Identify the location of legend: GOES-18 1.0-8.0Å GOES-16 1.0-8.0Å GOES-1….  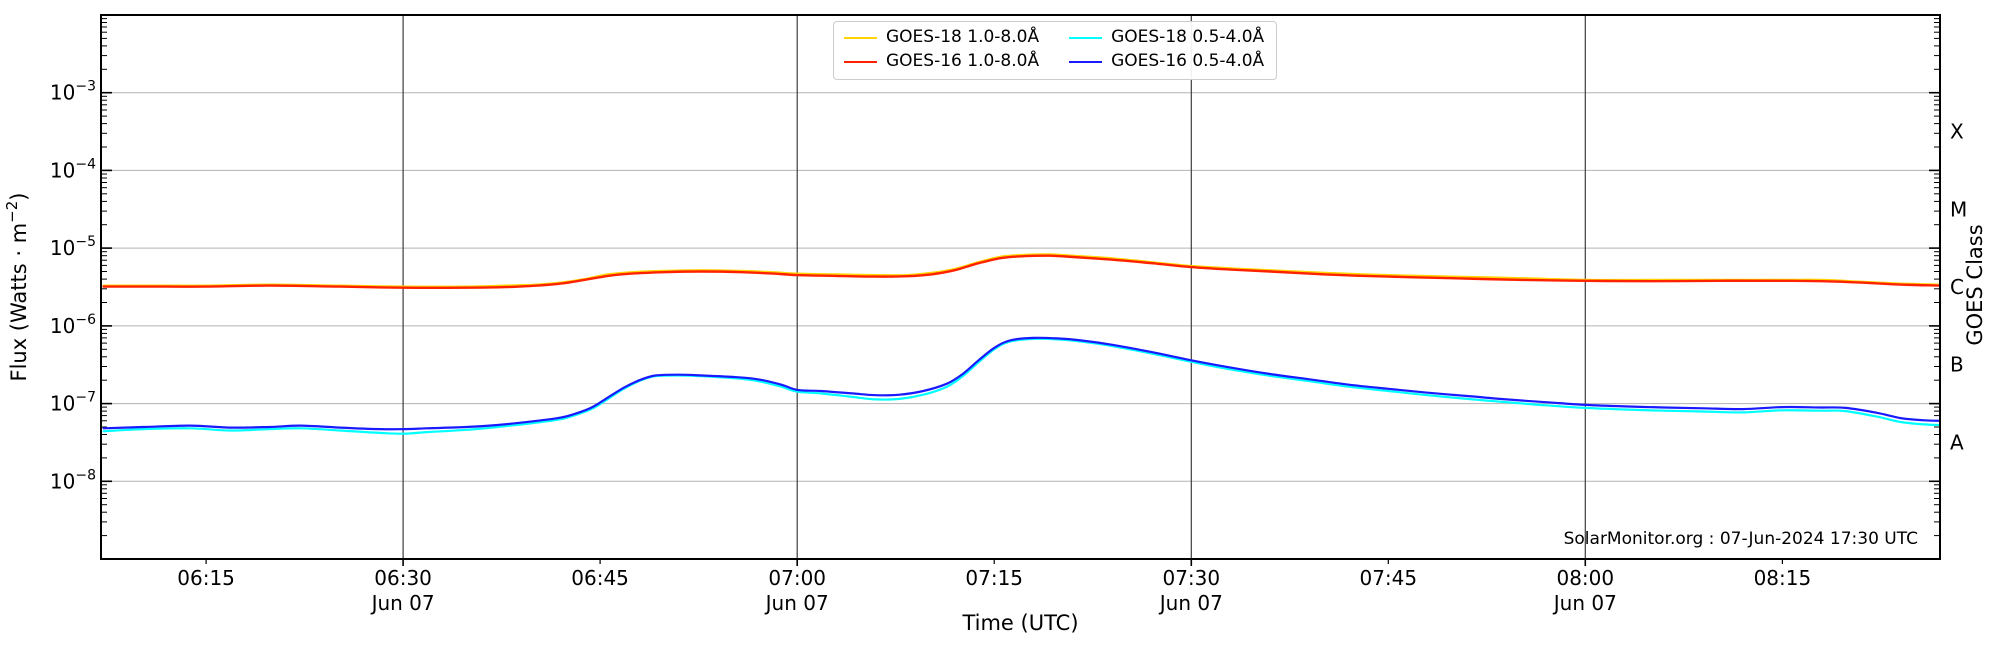
(1055, 50).